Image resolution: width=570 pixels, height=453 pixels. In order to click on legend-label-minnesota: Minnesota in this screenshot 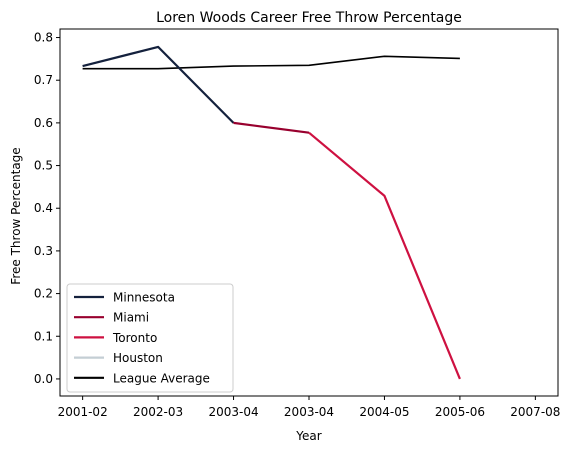, I will do `click(144, 298)`.